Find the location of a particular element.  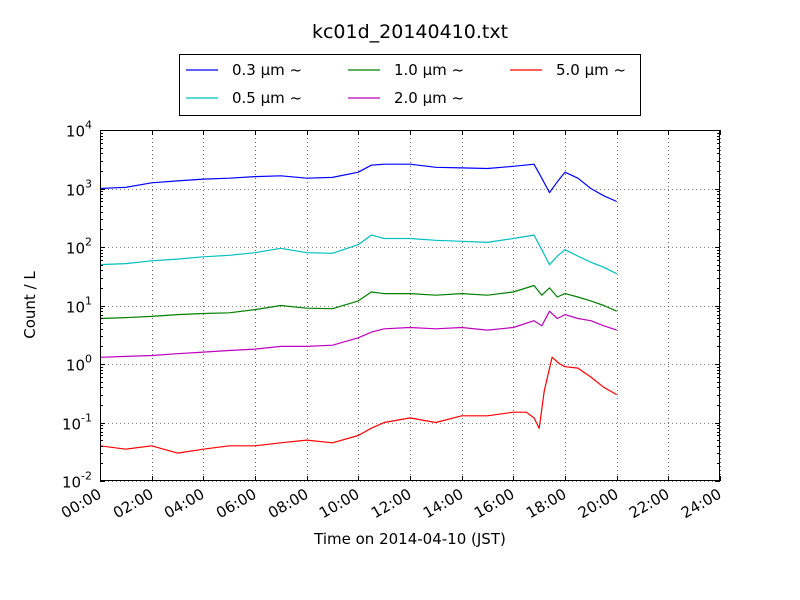

y-tick-label: 10⁻¹ is located at coordinates (77, 423).